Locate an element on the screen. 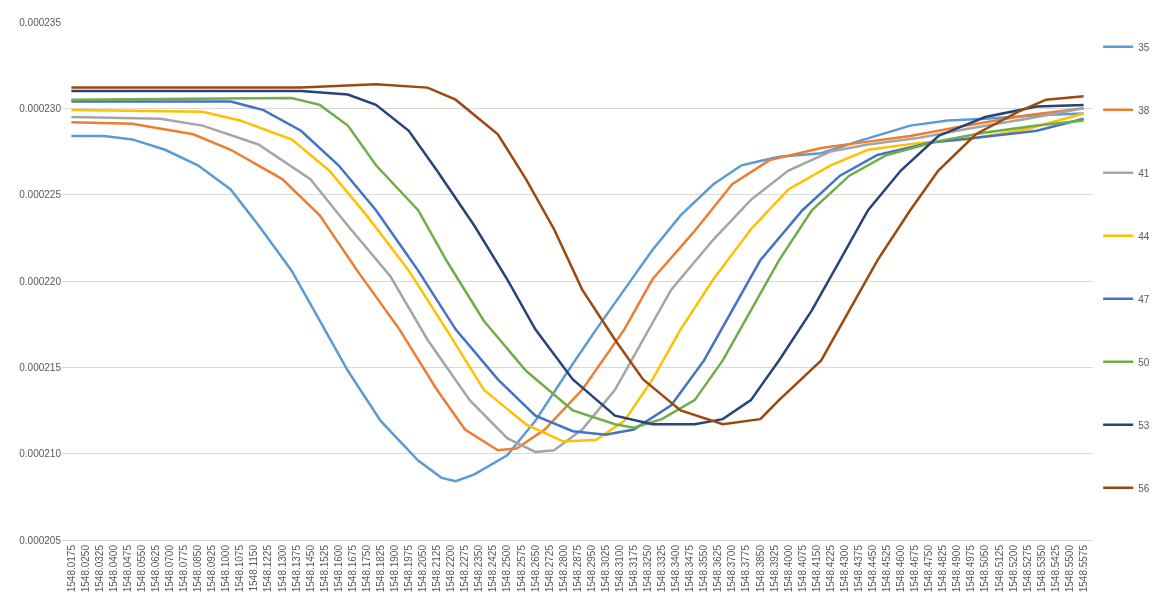 Image resolution: width=1167 pixels, height=613 pixels. x-tick-label: 1548.3475 is located at coordinates (690, 568).